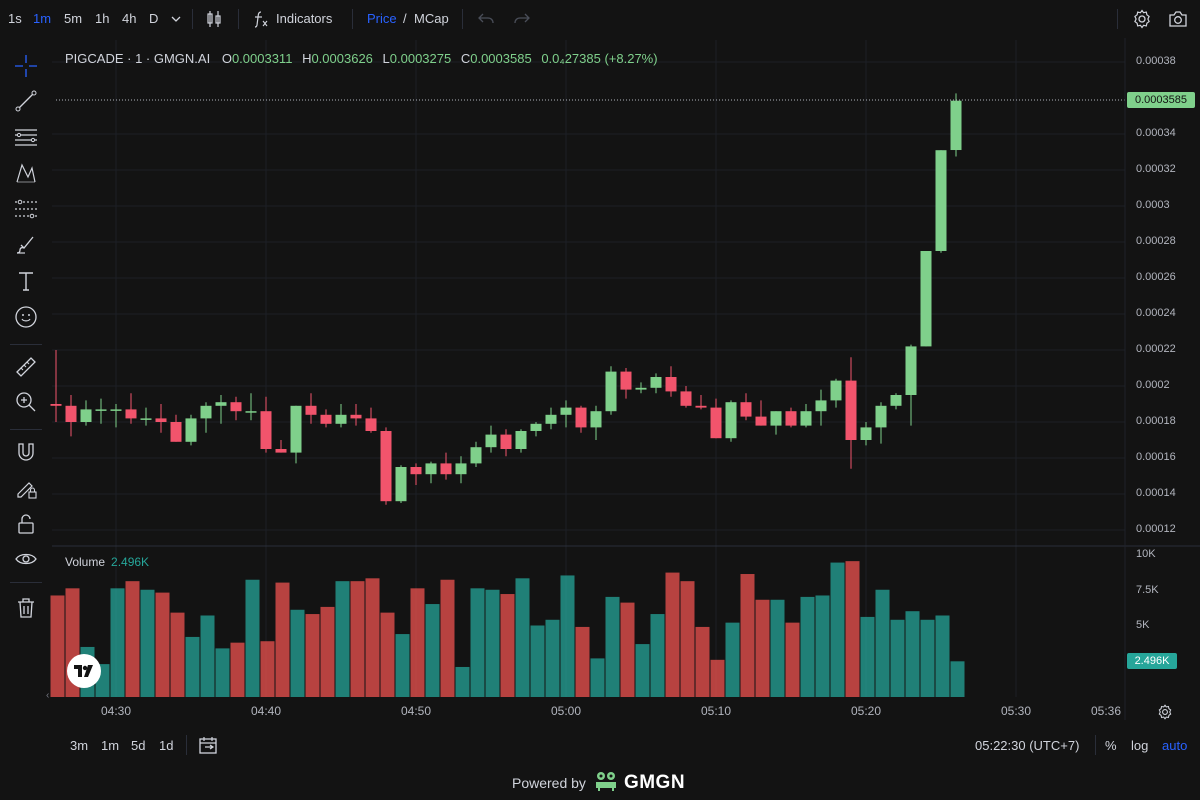 The width and height of the screenshot is (1200, 800). Describe the element at coordinates (116, 711) in the screenshot. I see `time-tick: 04:30` at that location.